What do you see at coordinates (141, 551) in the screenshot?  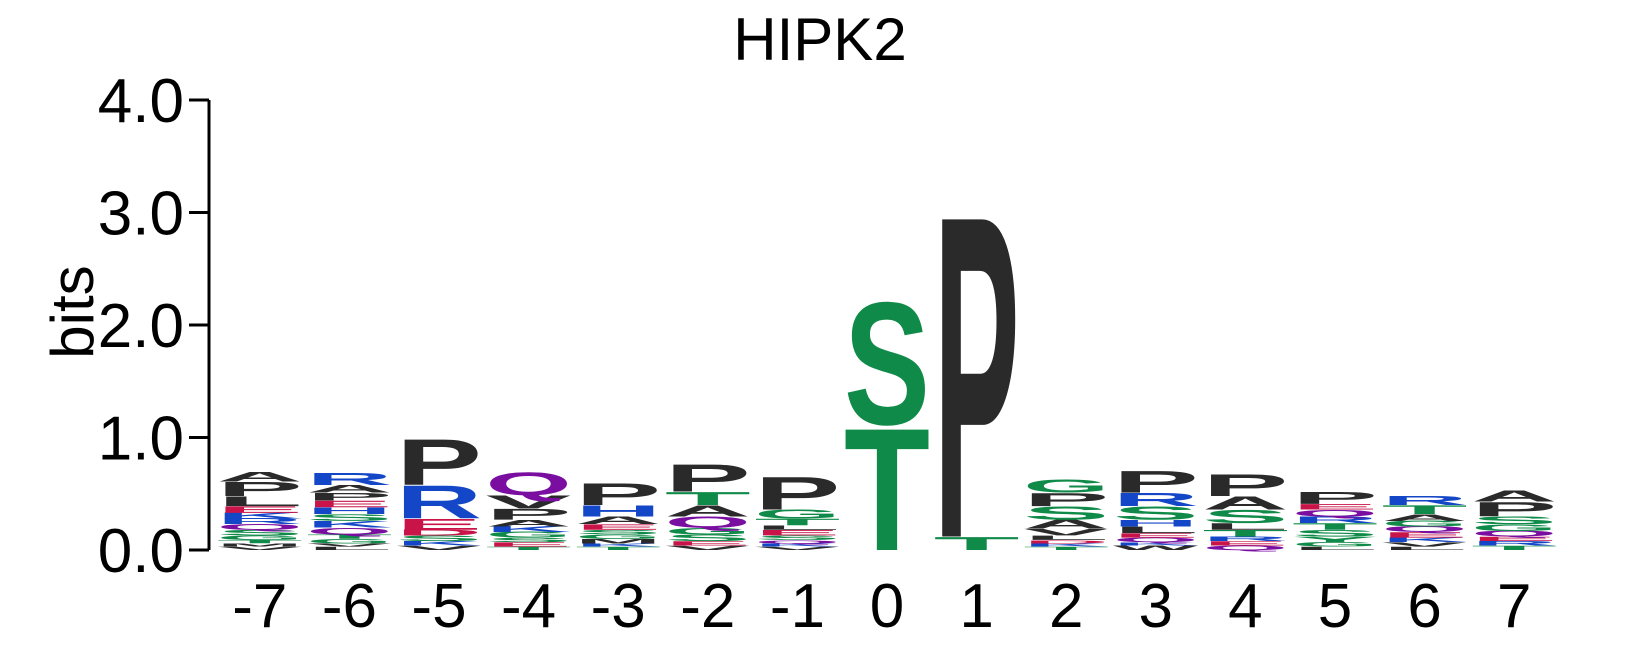 I see `y-tick-label: 0.0` at bounding box center [141, 551].